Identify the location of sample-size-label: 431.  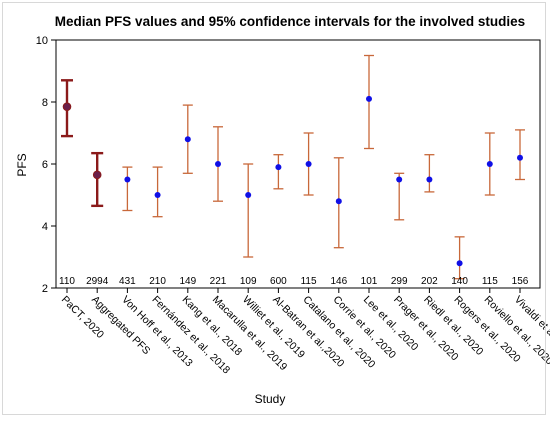
(127, 281).